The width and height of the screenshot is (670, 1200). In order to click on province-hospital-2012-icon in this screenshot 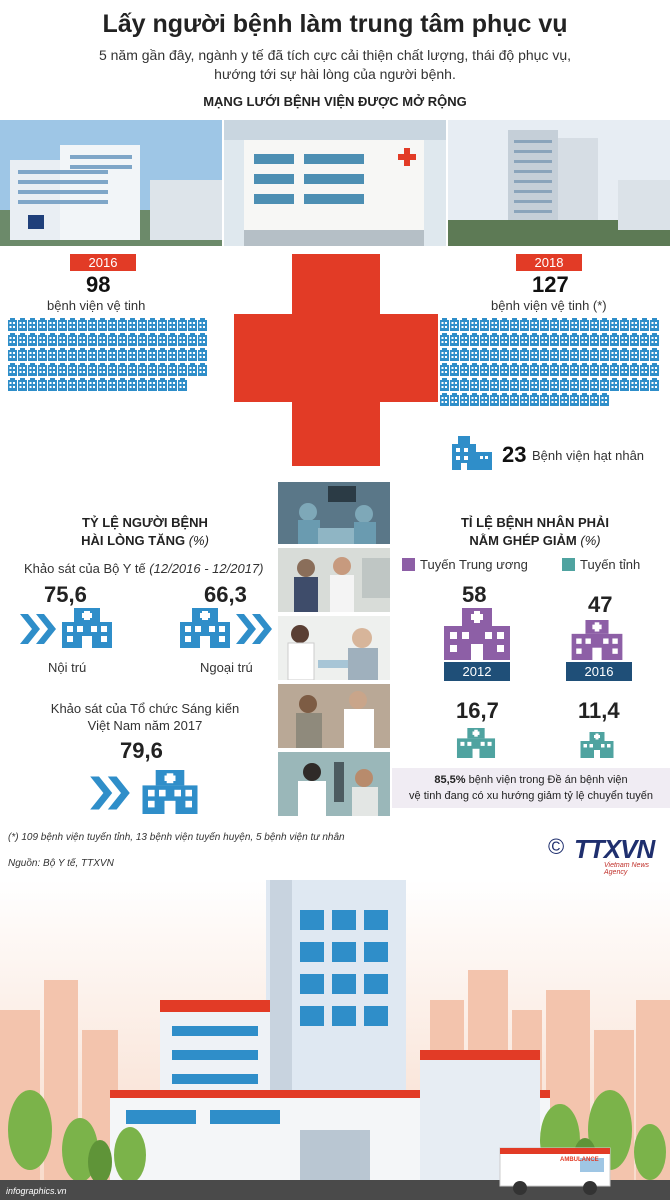, I will do `click(476, 743)`.